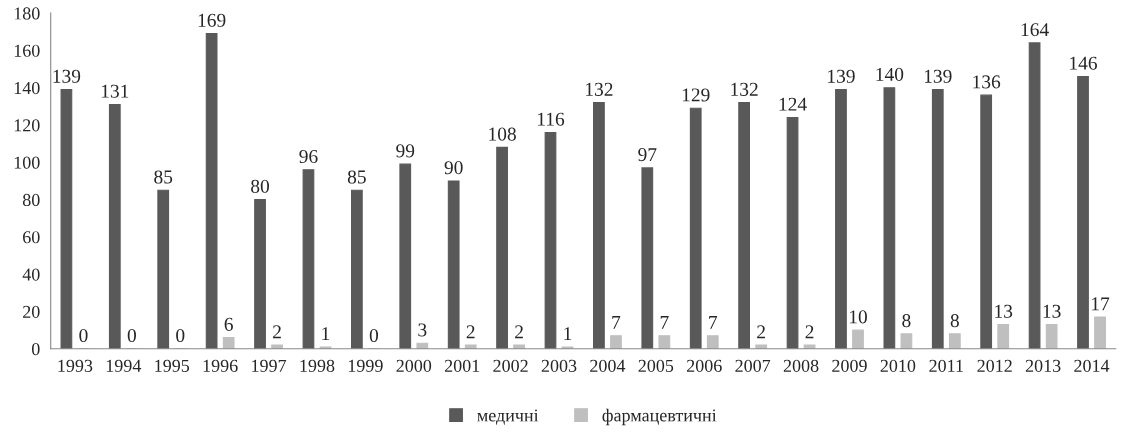 Image resolution: width=1127 pixels, height=436 pixels. What do you see at coordinates (31, 200) in the screenshot?
I see `y-tick-label: 80` at bounding box center [31, 200].